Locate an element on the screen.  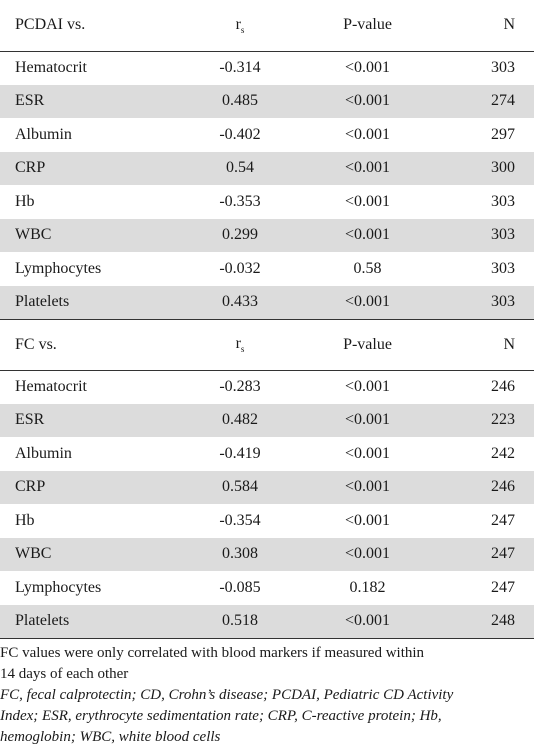
section-label: FC vs. is located at coordinates (87, 344).